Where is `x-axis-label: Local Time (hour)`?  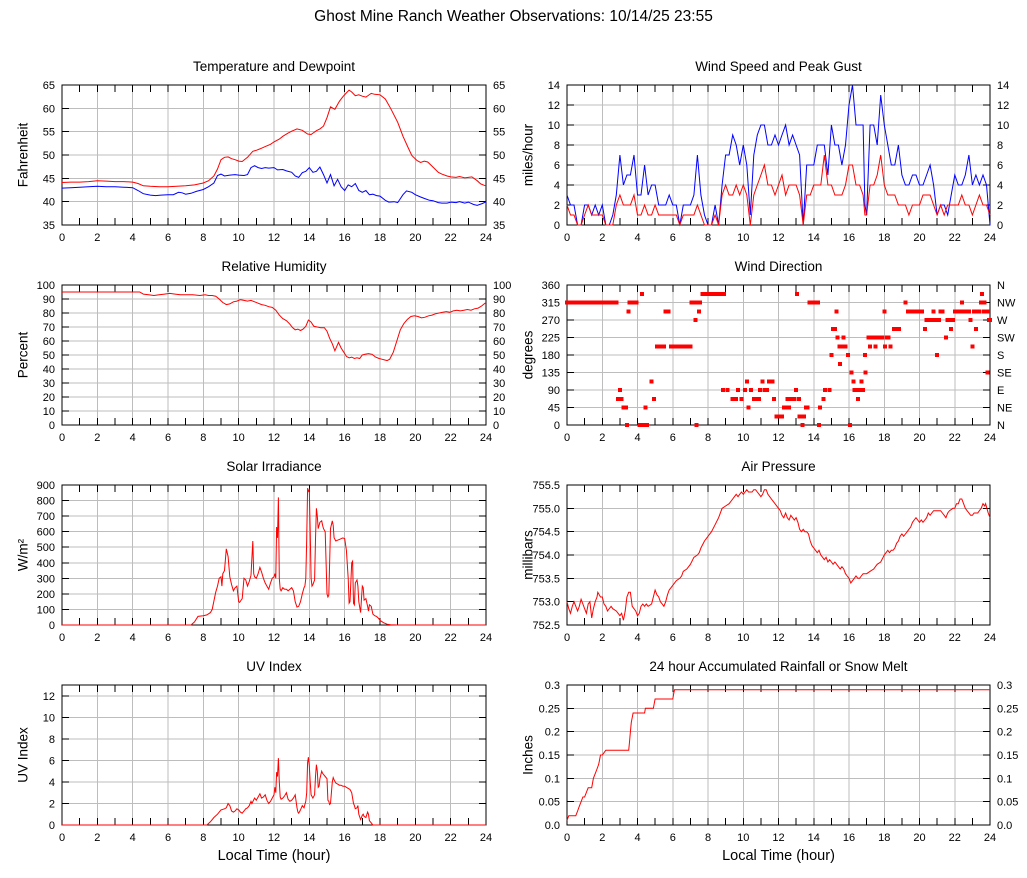
x-axis-label: Local Time (hour) is located at coordinates (274, 856).